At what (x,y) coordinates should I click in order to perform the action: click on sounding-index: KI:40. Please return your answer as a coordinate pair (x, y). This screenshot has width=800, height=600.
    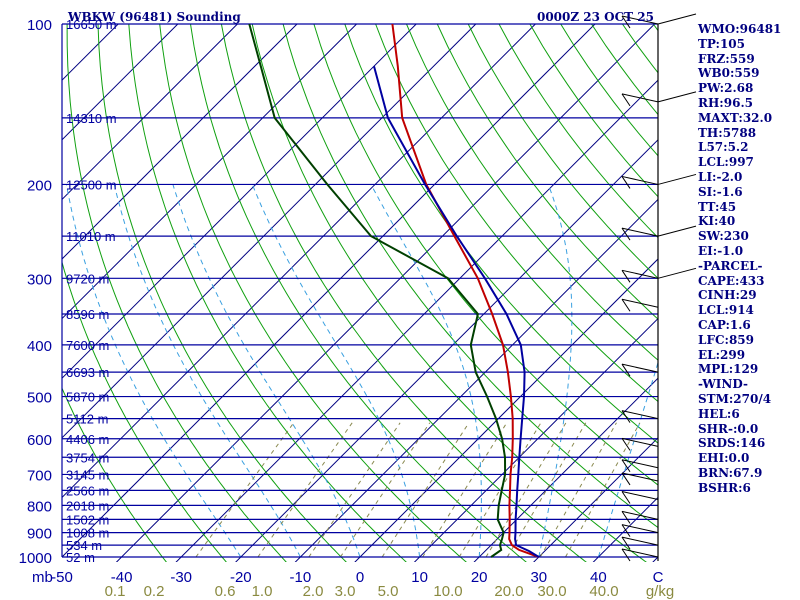
    Looking at the image, I should click on (717, 221).